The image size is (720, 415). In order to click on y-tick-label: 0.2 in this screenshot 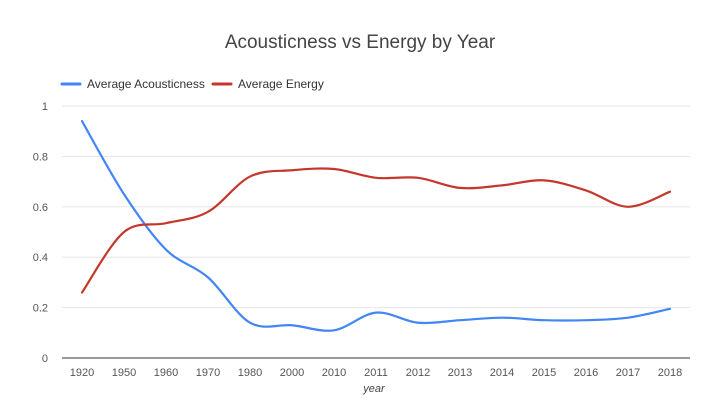, I will do `click(40, 309)`.